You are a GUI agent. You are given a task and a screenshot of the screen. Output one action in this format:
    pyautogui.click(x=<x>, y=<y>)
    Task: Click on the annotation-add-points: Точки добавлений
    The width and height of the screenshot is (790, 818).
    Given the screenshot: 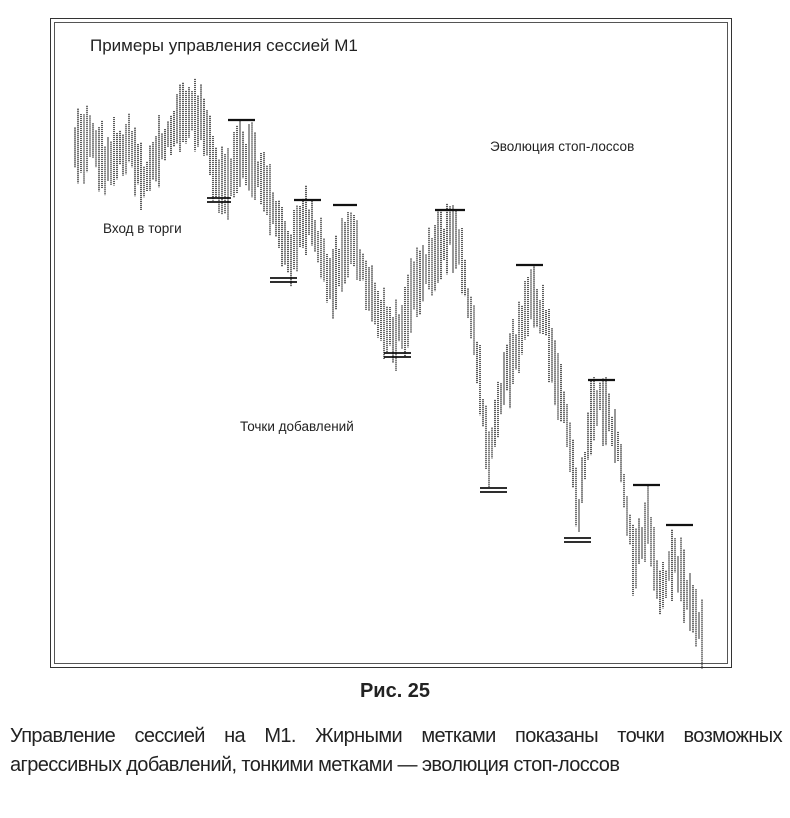 What is the action you would take?
    pyautogui.click(x=297, y=426)
    